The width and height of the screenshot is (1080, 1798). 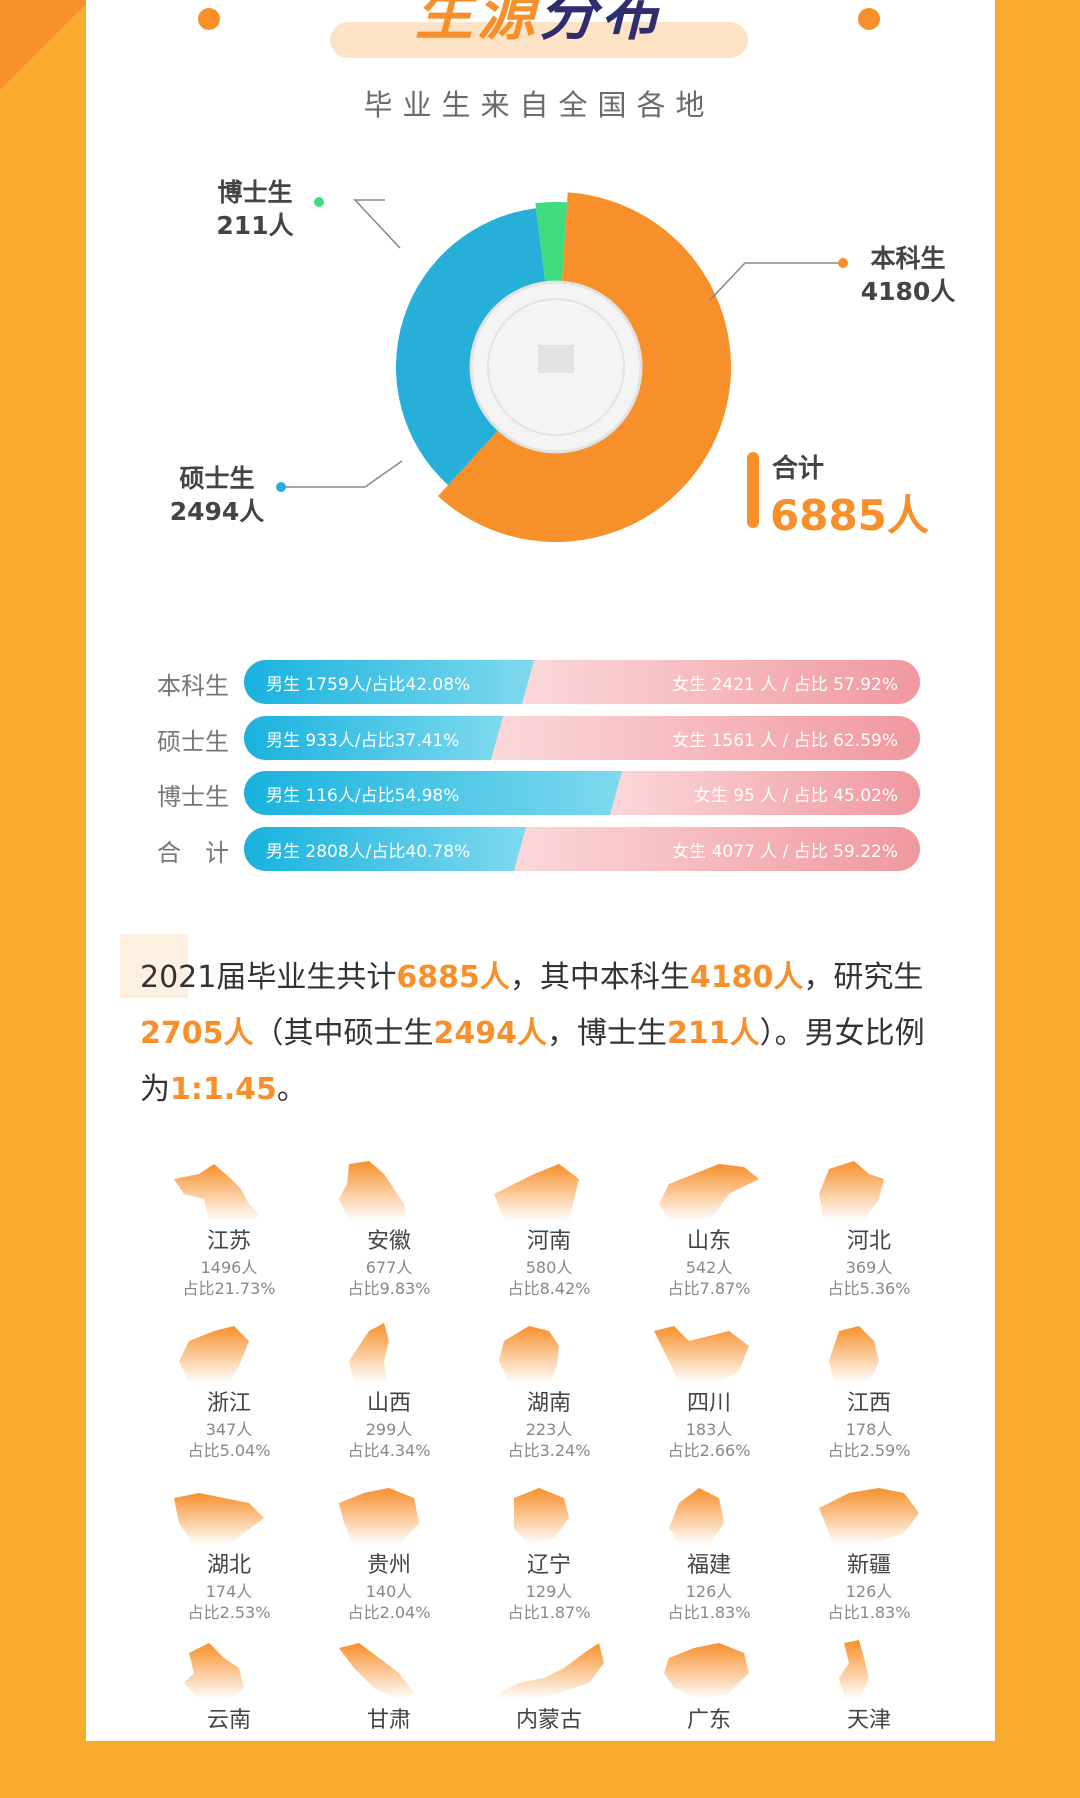 I want to click on province-name: 甘肃, so click(x=388, y=1720).